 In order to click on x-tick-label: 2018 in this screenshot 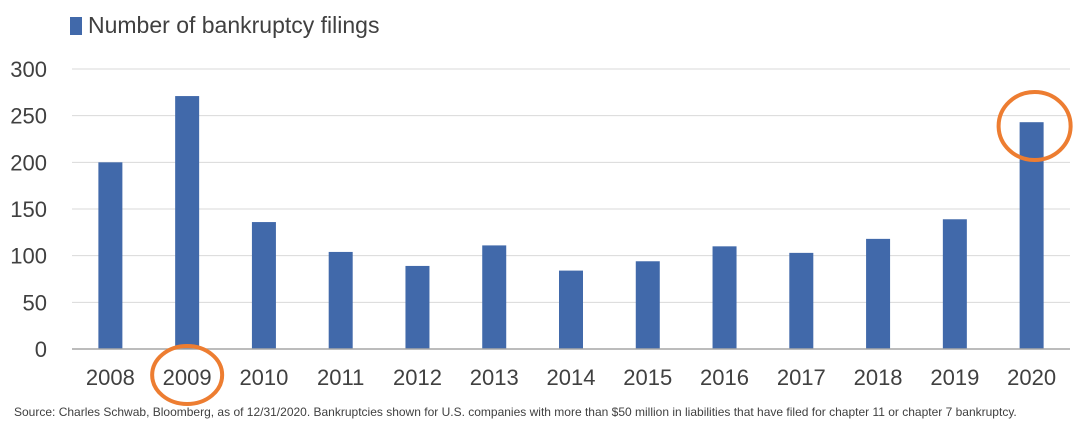, I will do `click(878, 377)`.